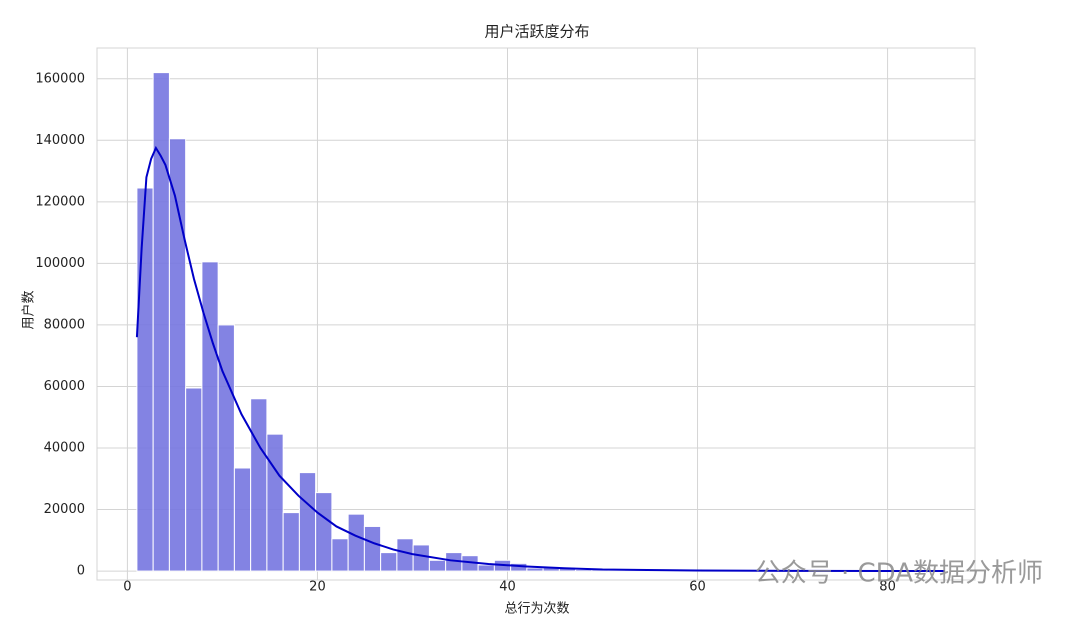 This screenshot has width=1080, height=619. I want to click on x-tick-label: 0, so click(127, 587).